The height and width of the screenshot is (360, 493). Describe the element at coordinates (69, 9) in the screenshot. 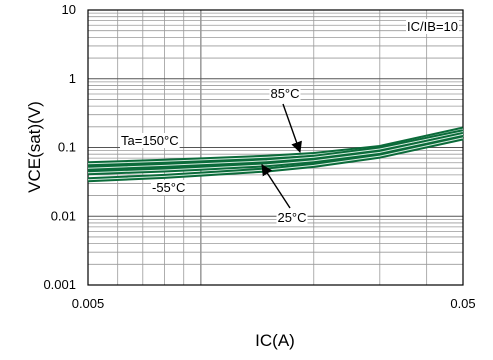

I see `y-tick-label: 10` at that location.